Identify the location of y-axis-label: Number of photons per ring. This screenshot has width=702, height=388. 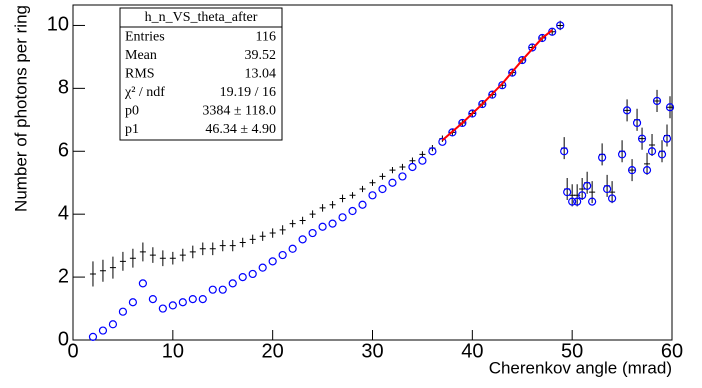
(20, 108).